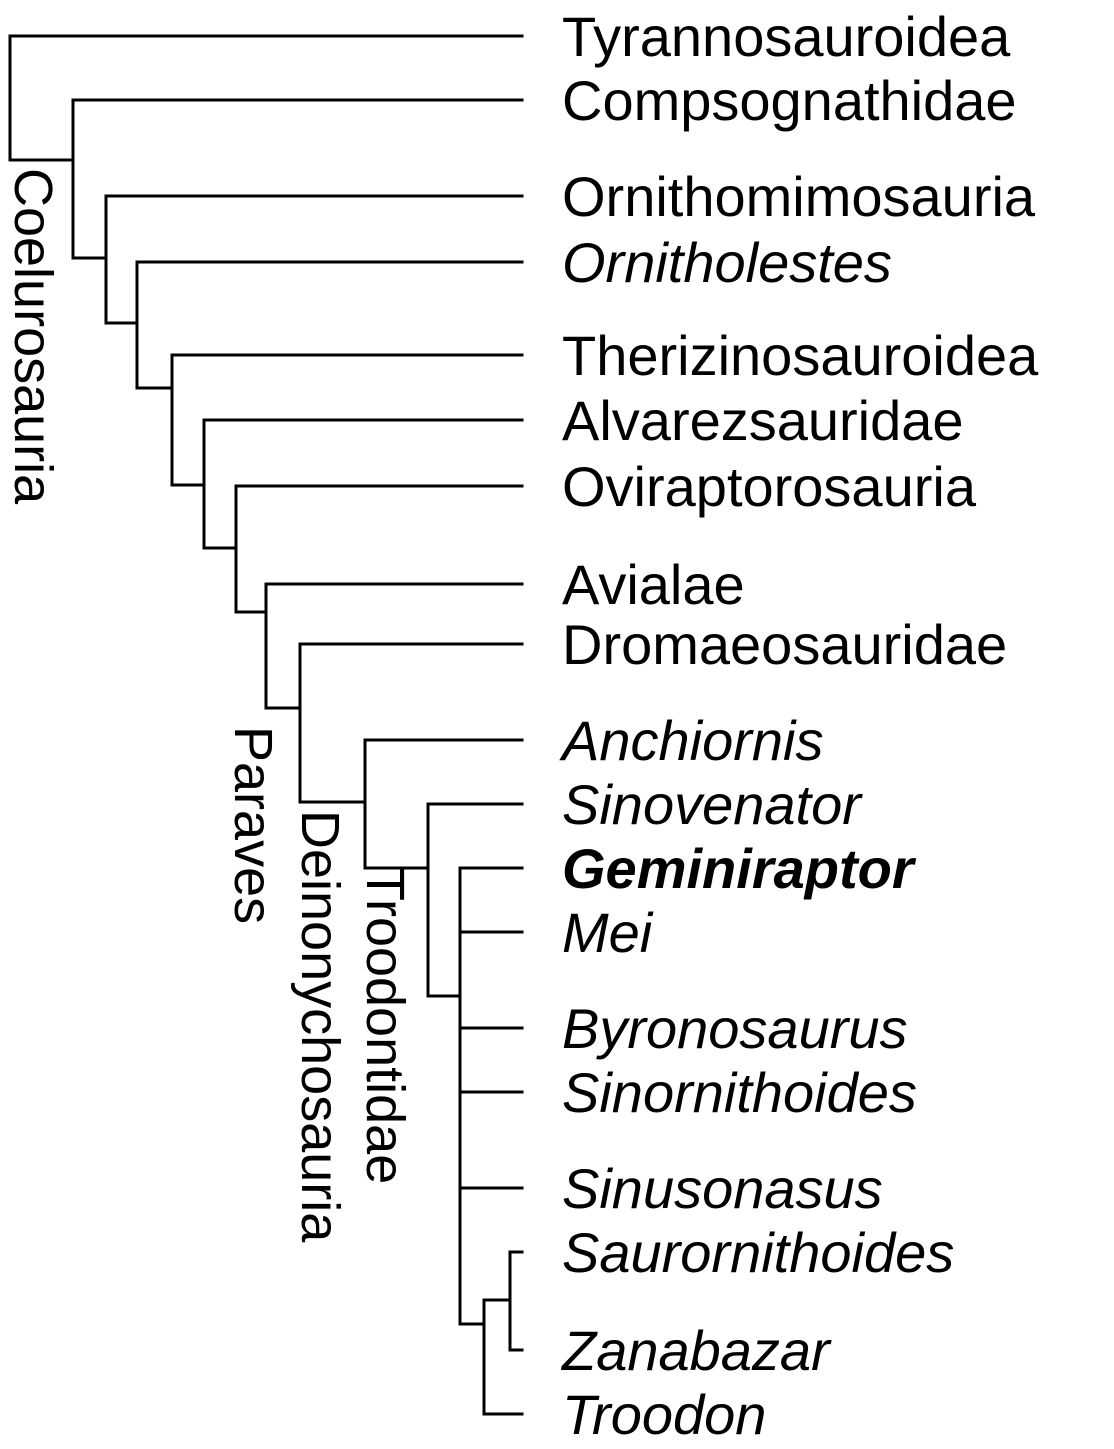 This screenshot has width=1114, height=1449. I want to click on taxon-label-byronosaurus: Byronosaurus, so click(735, 1028).